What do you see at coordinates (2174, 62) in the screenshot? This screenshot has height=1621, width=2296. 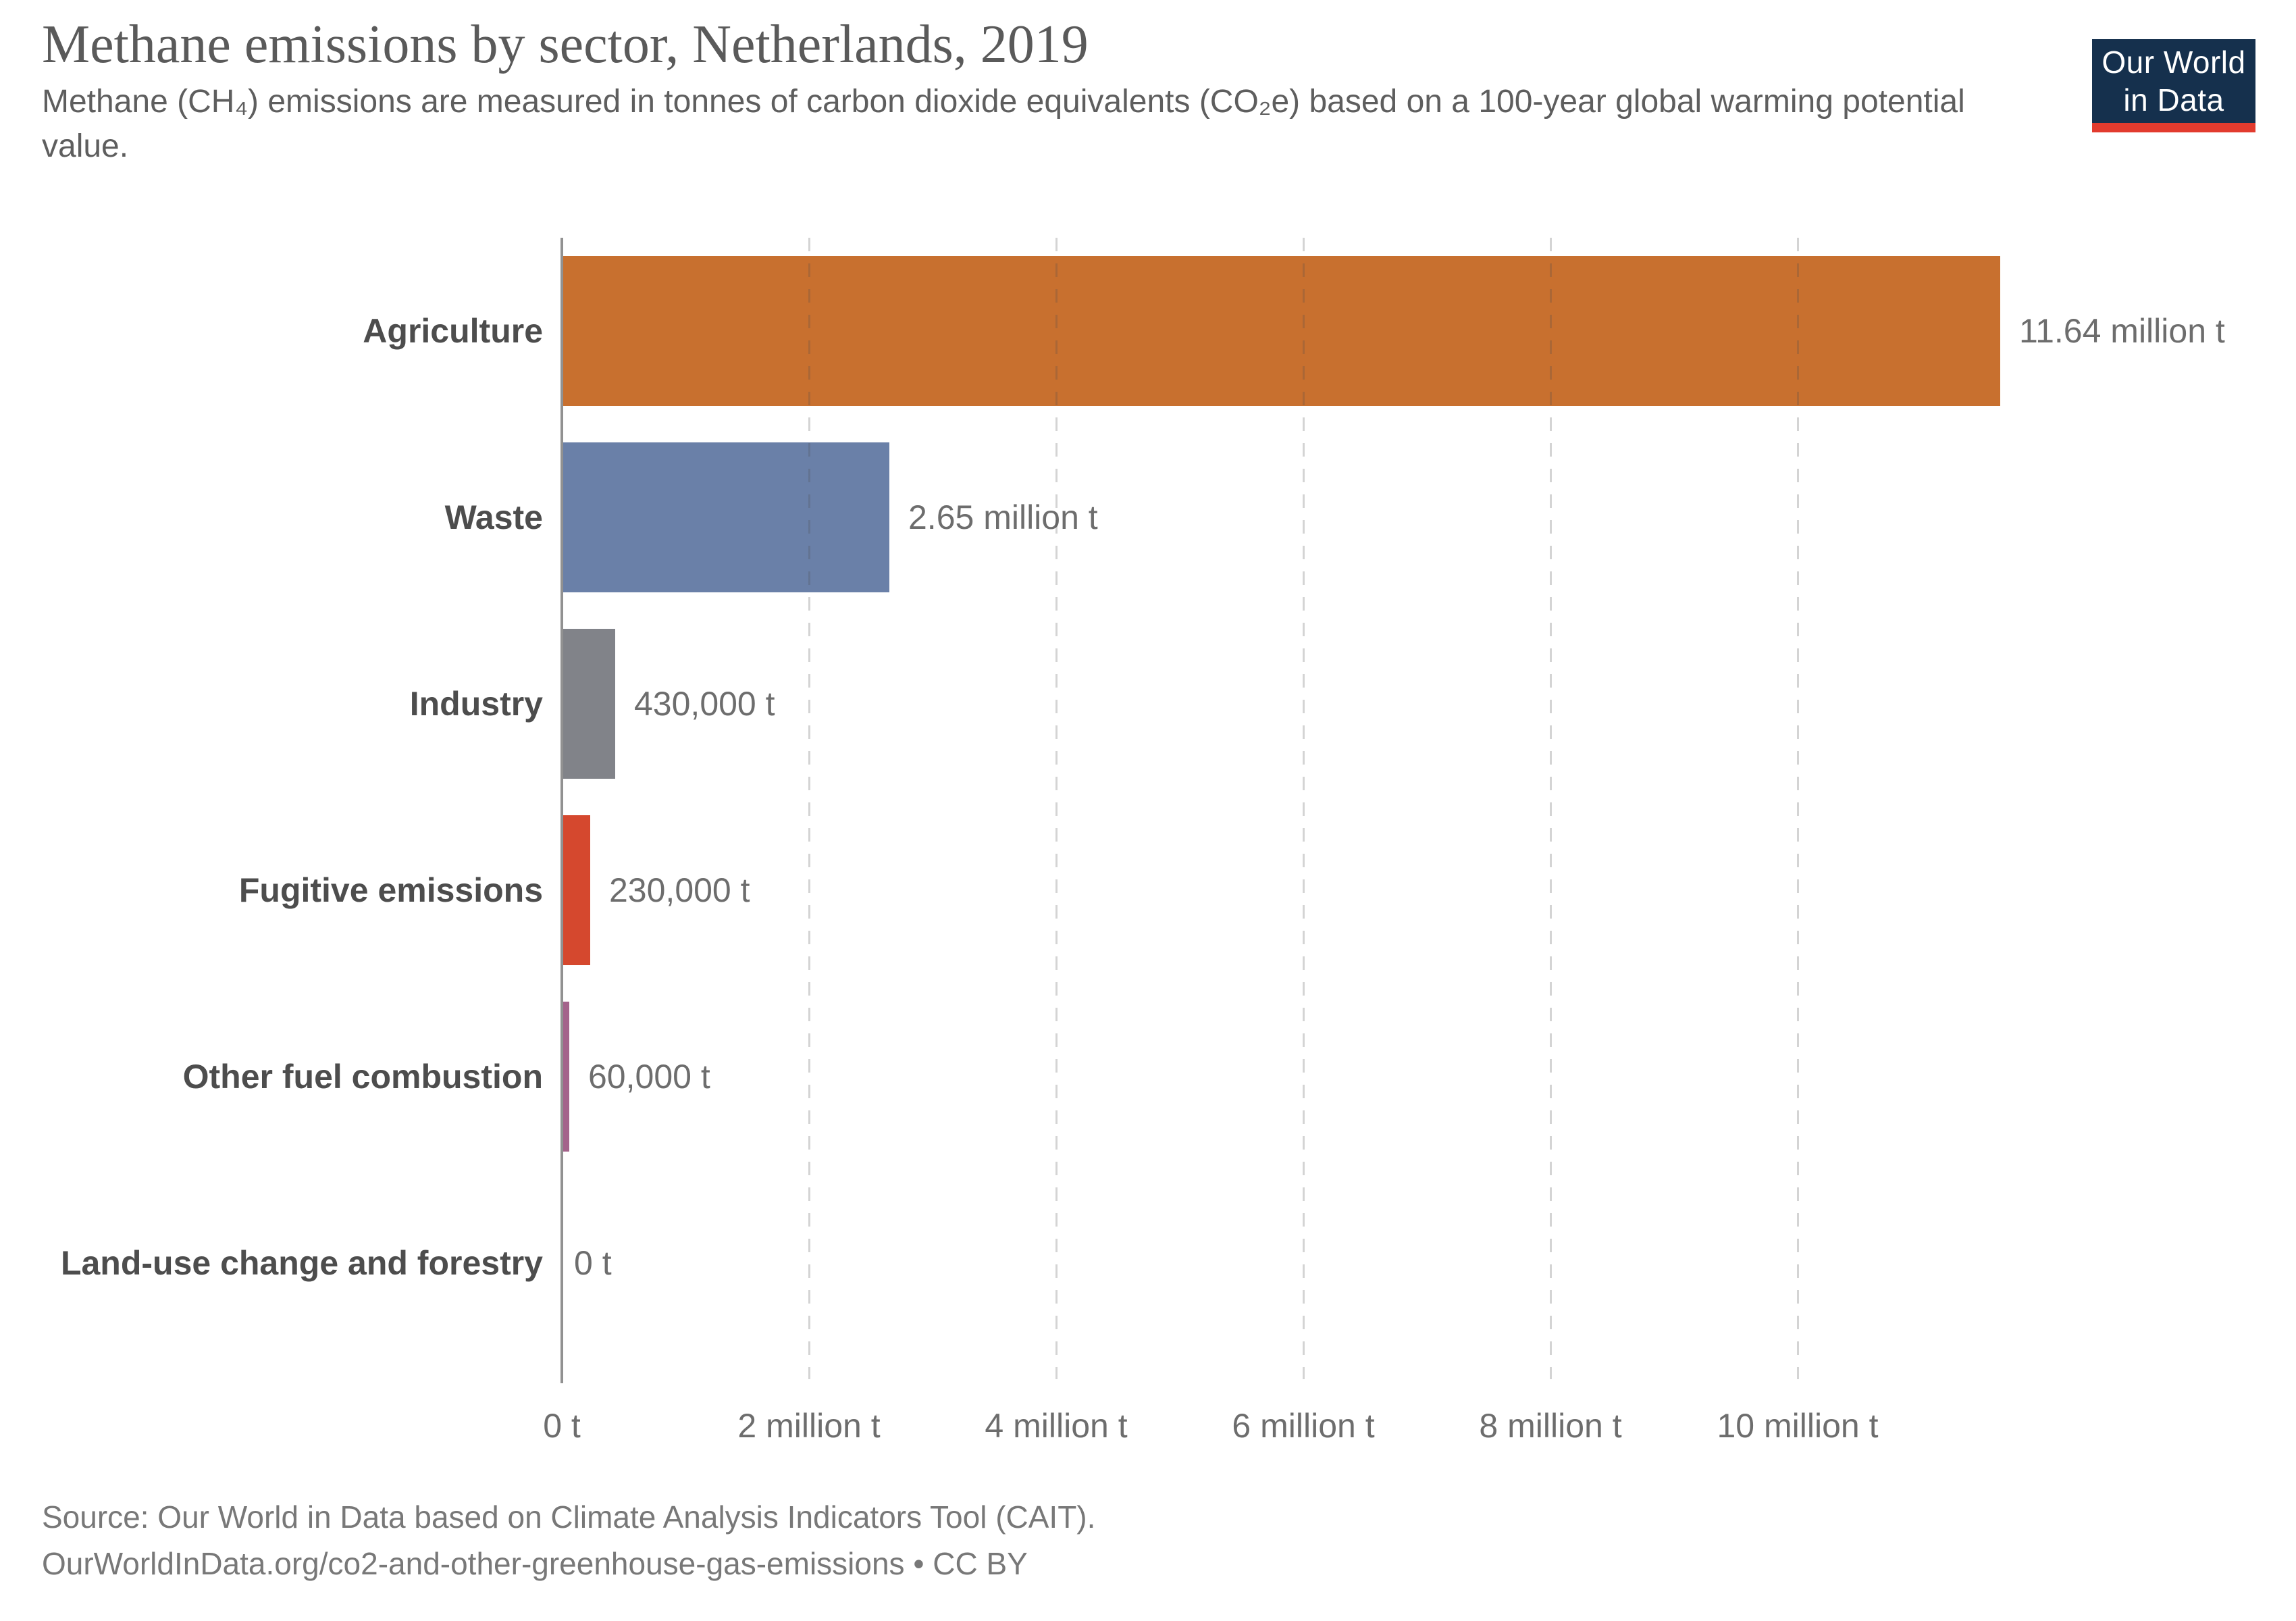 I see `owid-logo-line1: Our World` at bounding box center [2174, 62].